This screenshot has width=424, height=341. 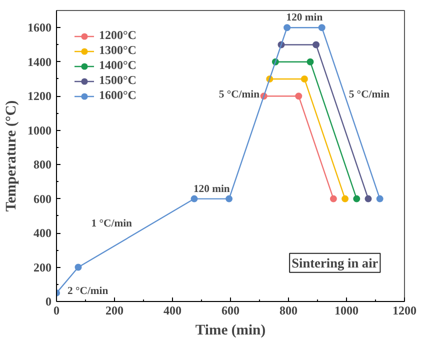 I want to click on legend-label: 1600°C, so click(x=117, y=95).